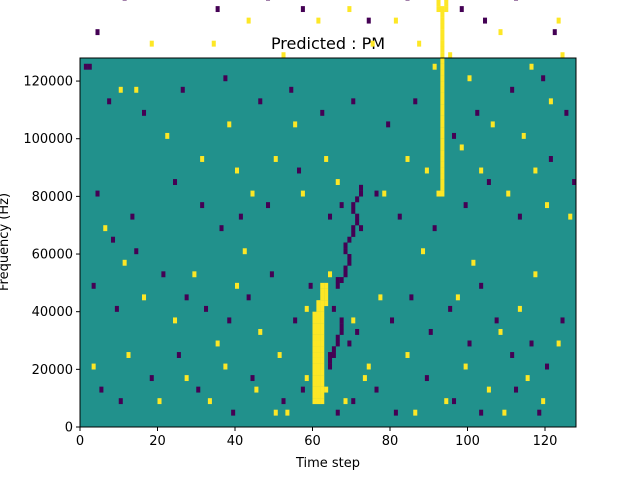  What do you see at coordinates (6, 242) in the screenshot?
I see `y-axis-label: Frequency (Hz)` at bounding box center [6, 242].